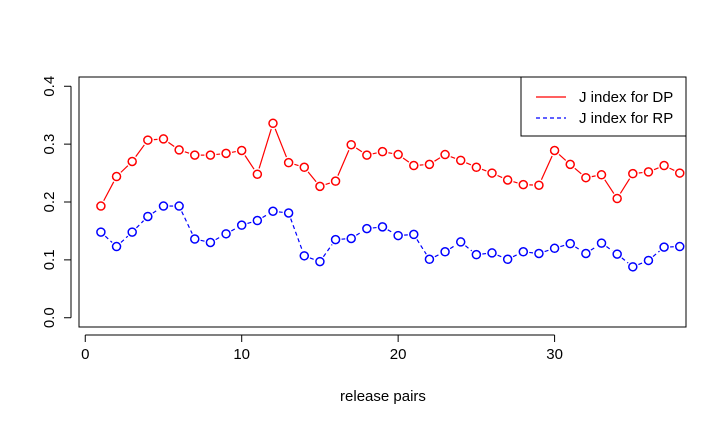  What do you see at coordinates (554, 354) in the screenshot?
I see `x-tick-label: 30` at bounding box center [554, 354].